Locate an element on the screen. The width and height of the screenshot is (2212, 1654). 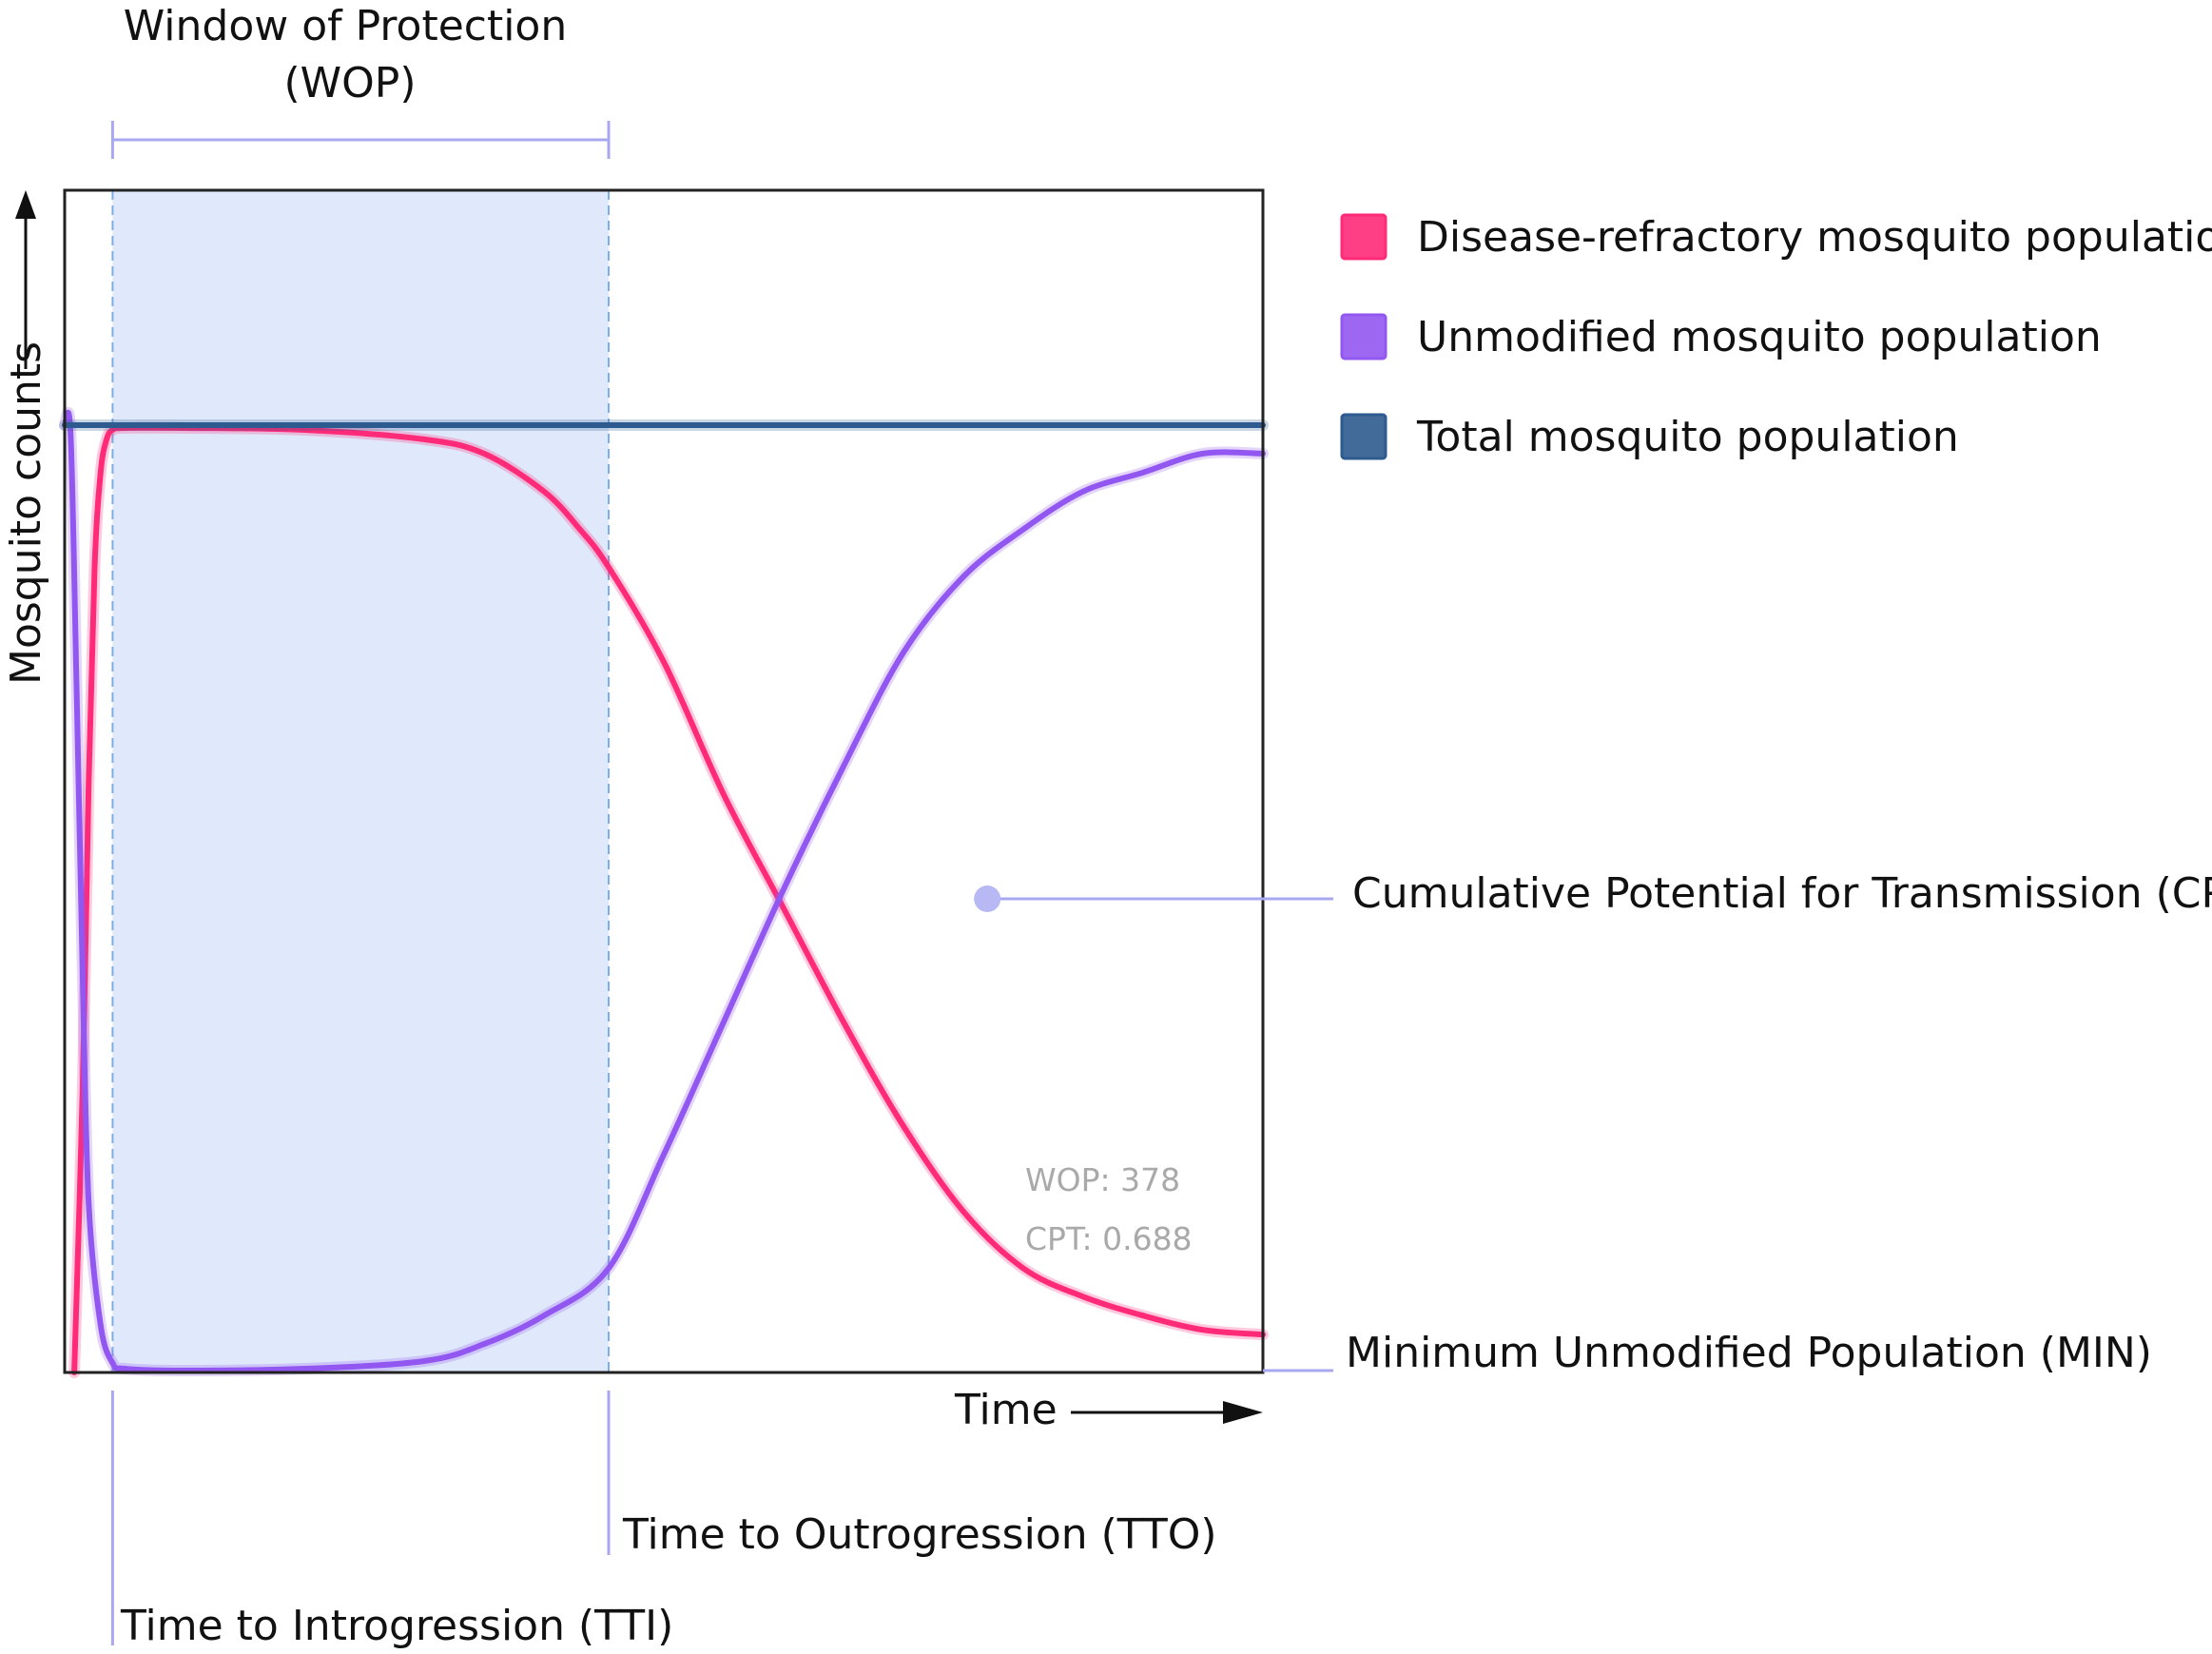
legend-swatch-total-mosquito-population is located at coordinates (1363, 437).